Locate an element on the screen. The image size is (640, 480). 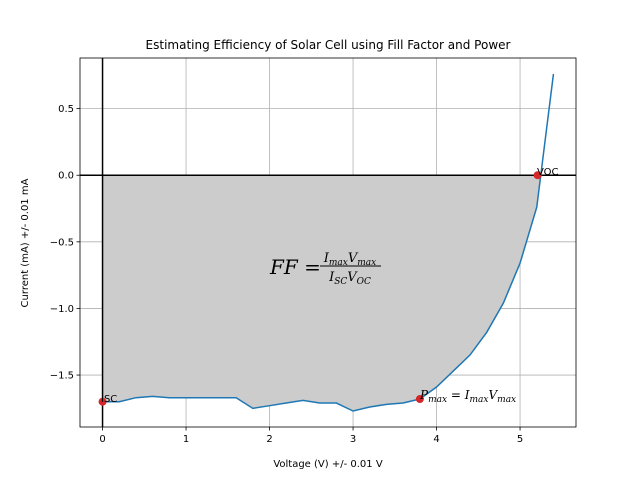
ff-numerator: ImaxVmax is located at coordinates (350, 259).